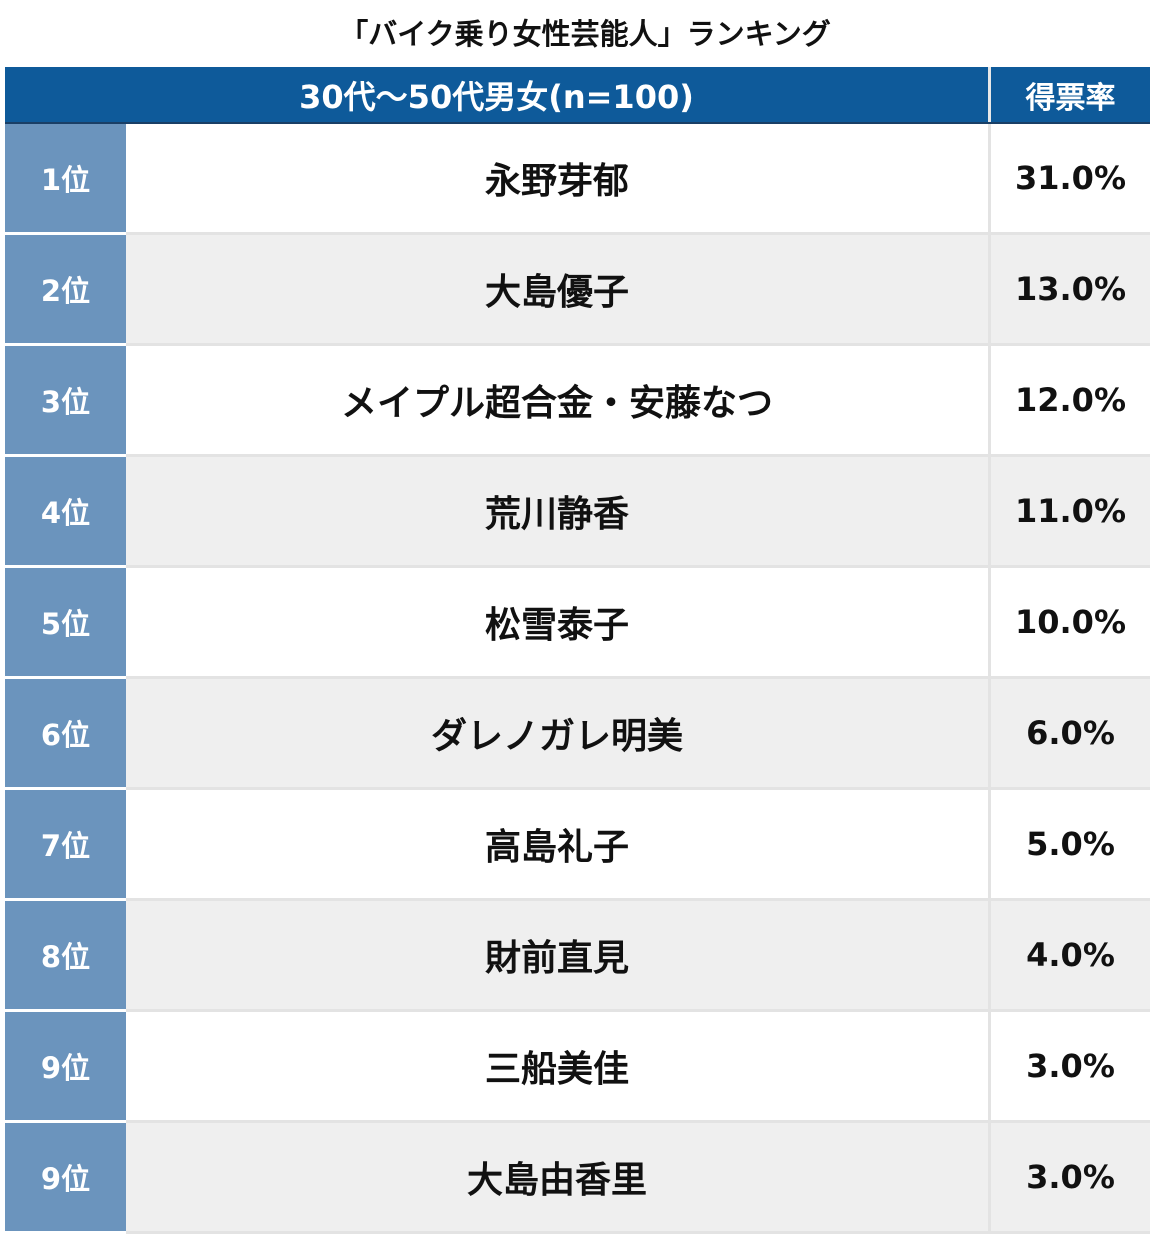  Describe the element at coordinates (585, 34) in the screenshot. I see `chart-title: 「バイク乗り女性芸能人」ランキング` at that location.